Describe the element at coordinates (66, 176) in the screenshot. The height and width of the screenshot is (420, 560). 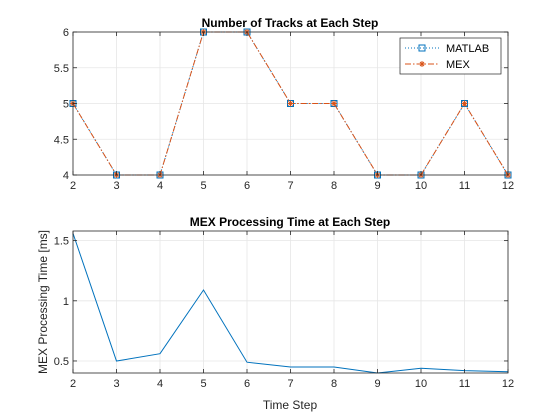
I see `top-y-tick-label: 4` at that location.